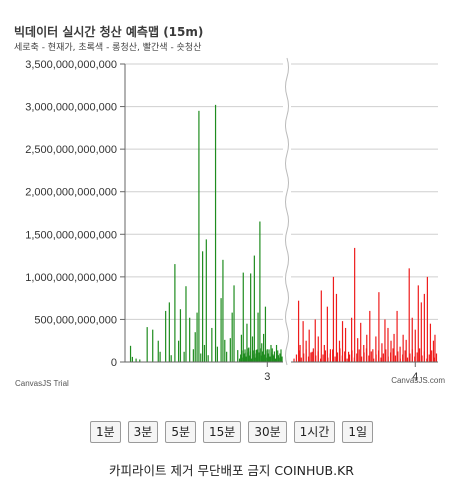 The width and height of the screenshot is (463, 493). I want to click on credit-right: CanvasJS.com, so click(418, 380).